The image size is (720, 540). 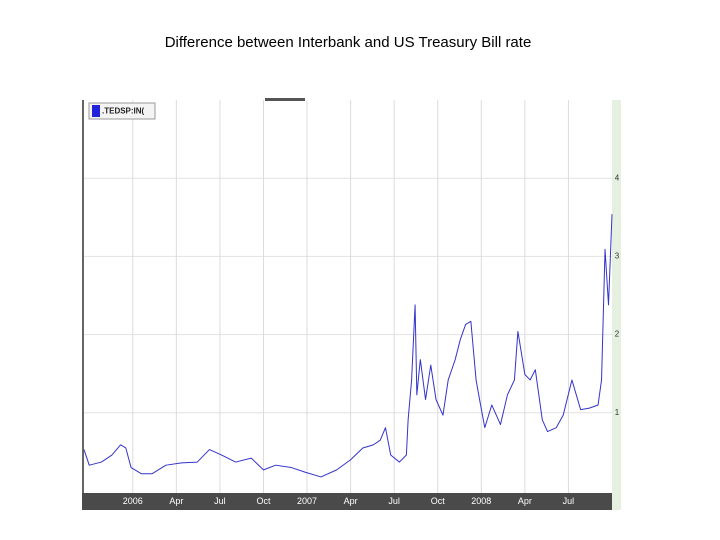 I want to click on x-tick-label: 2008, so click(x=481, y=501).